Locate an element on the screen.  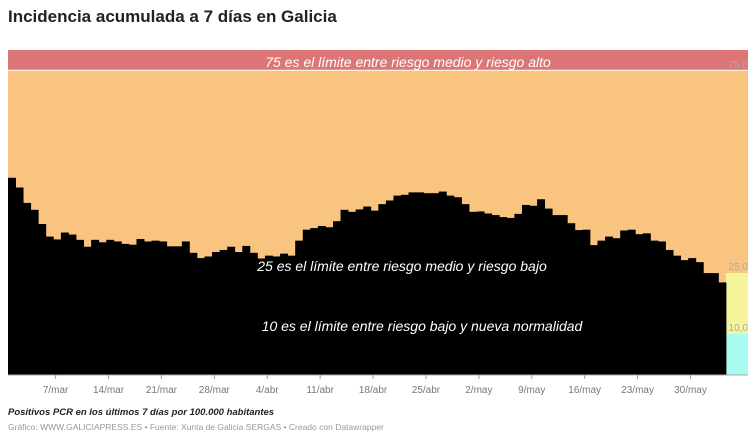
x-tick-label: 2/may is located at coordinates (478, 390).